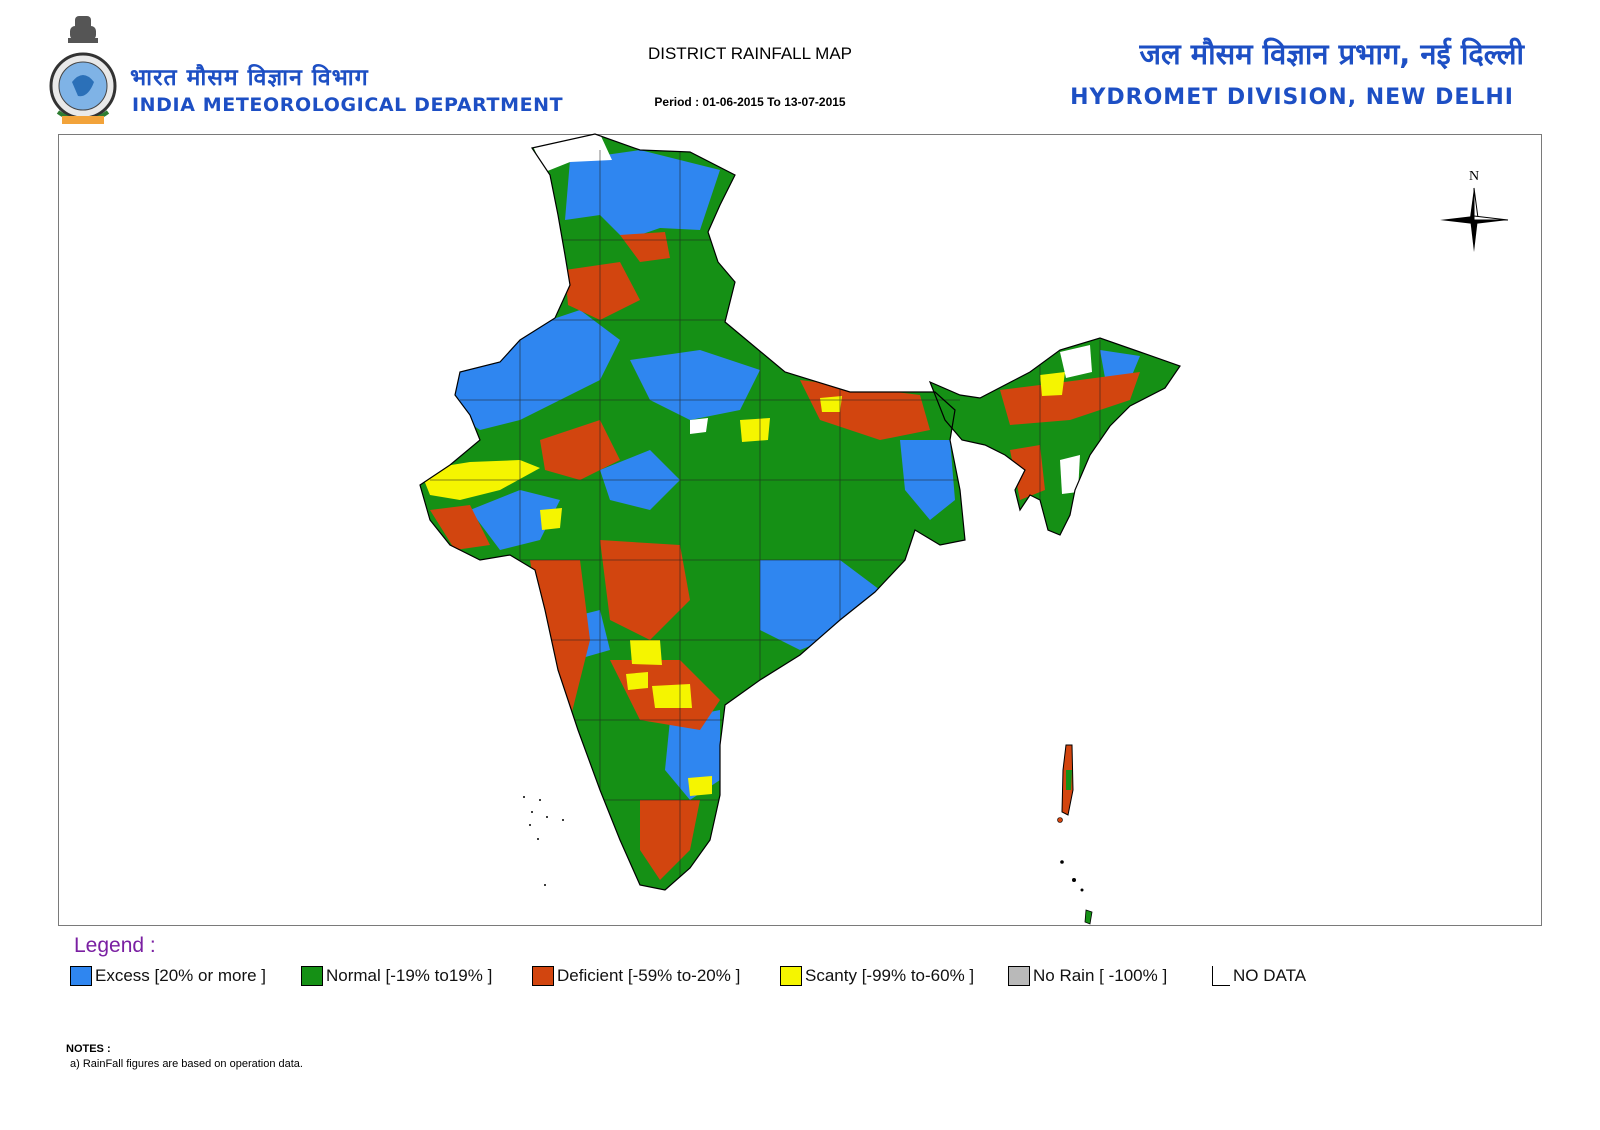 This screenshot has height=1130, width=1600. I want to click on region-scanty-tn, so click(700, 786).